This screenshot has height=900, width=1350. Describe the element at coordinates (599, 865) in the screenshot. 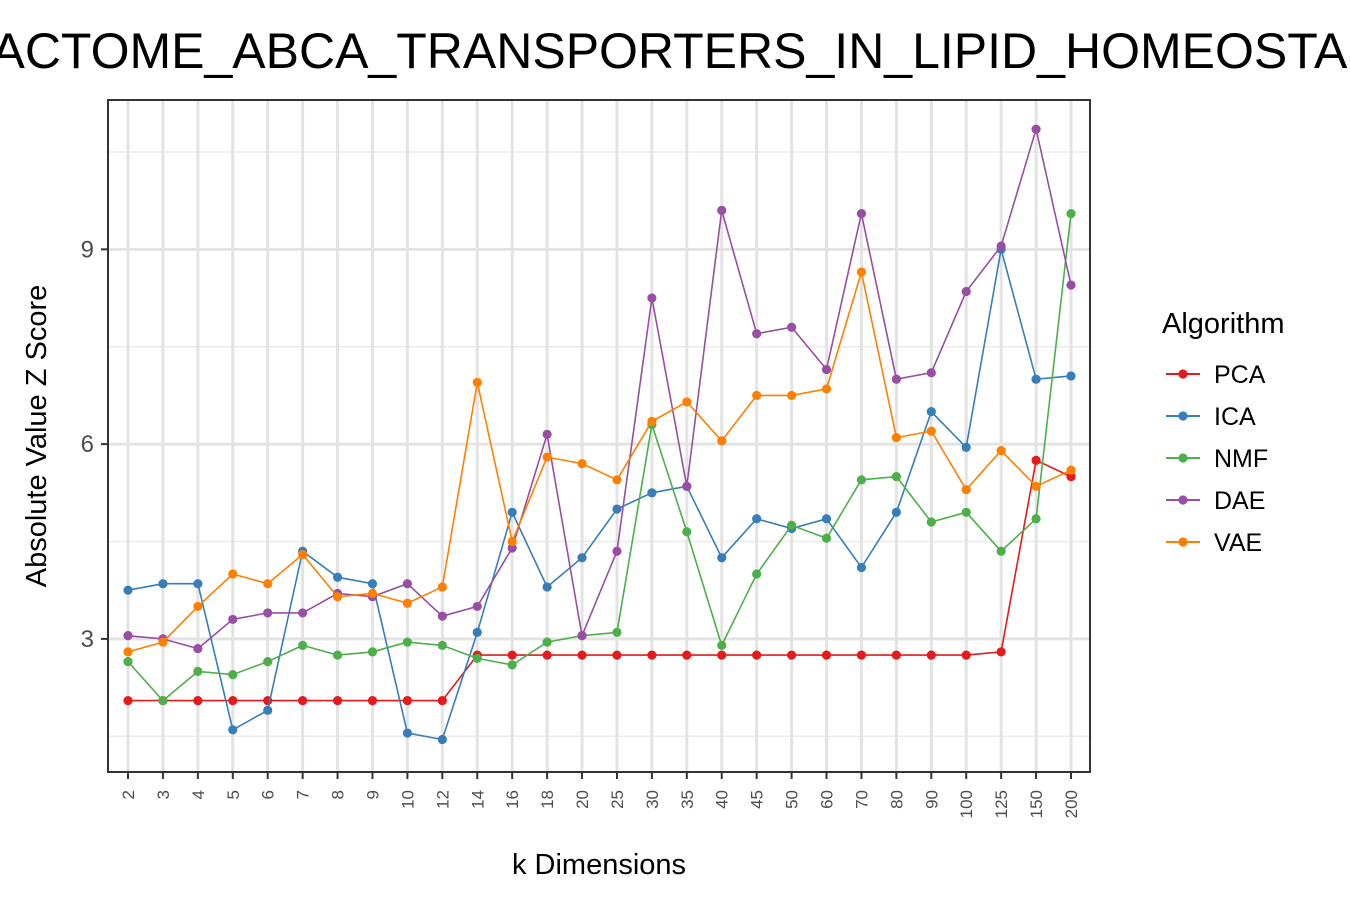

I see `x-axis-title: k Dimensions` at that location.